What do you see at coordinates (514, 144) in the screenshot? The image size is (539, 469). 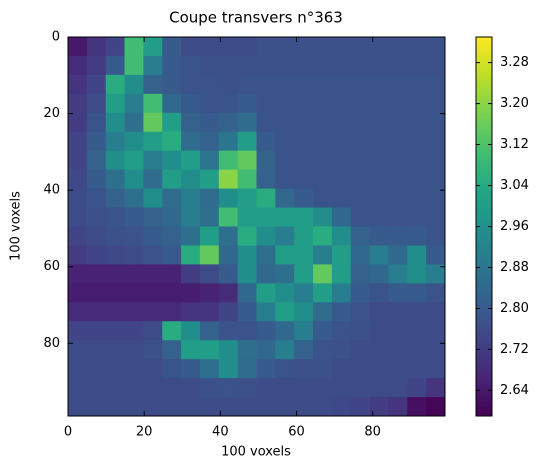 I see `colorbar-tick-label: 3.12` at bounding box center [514, 144].